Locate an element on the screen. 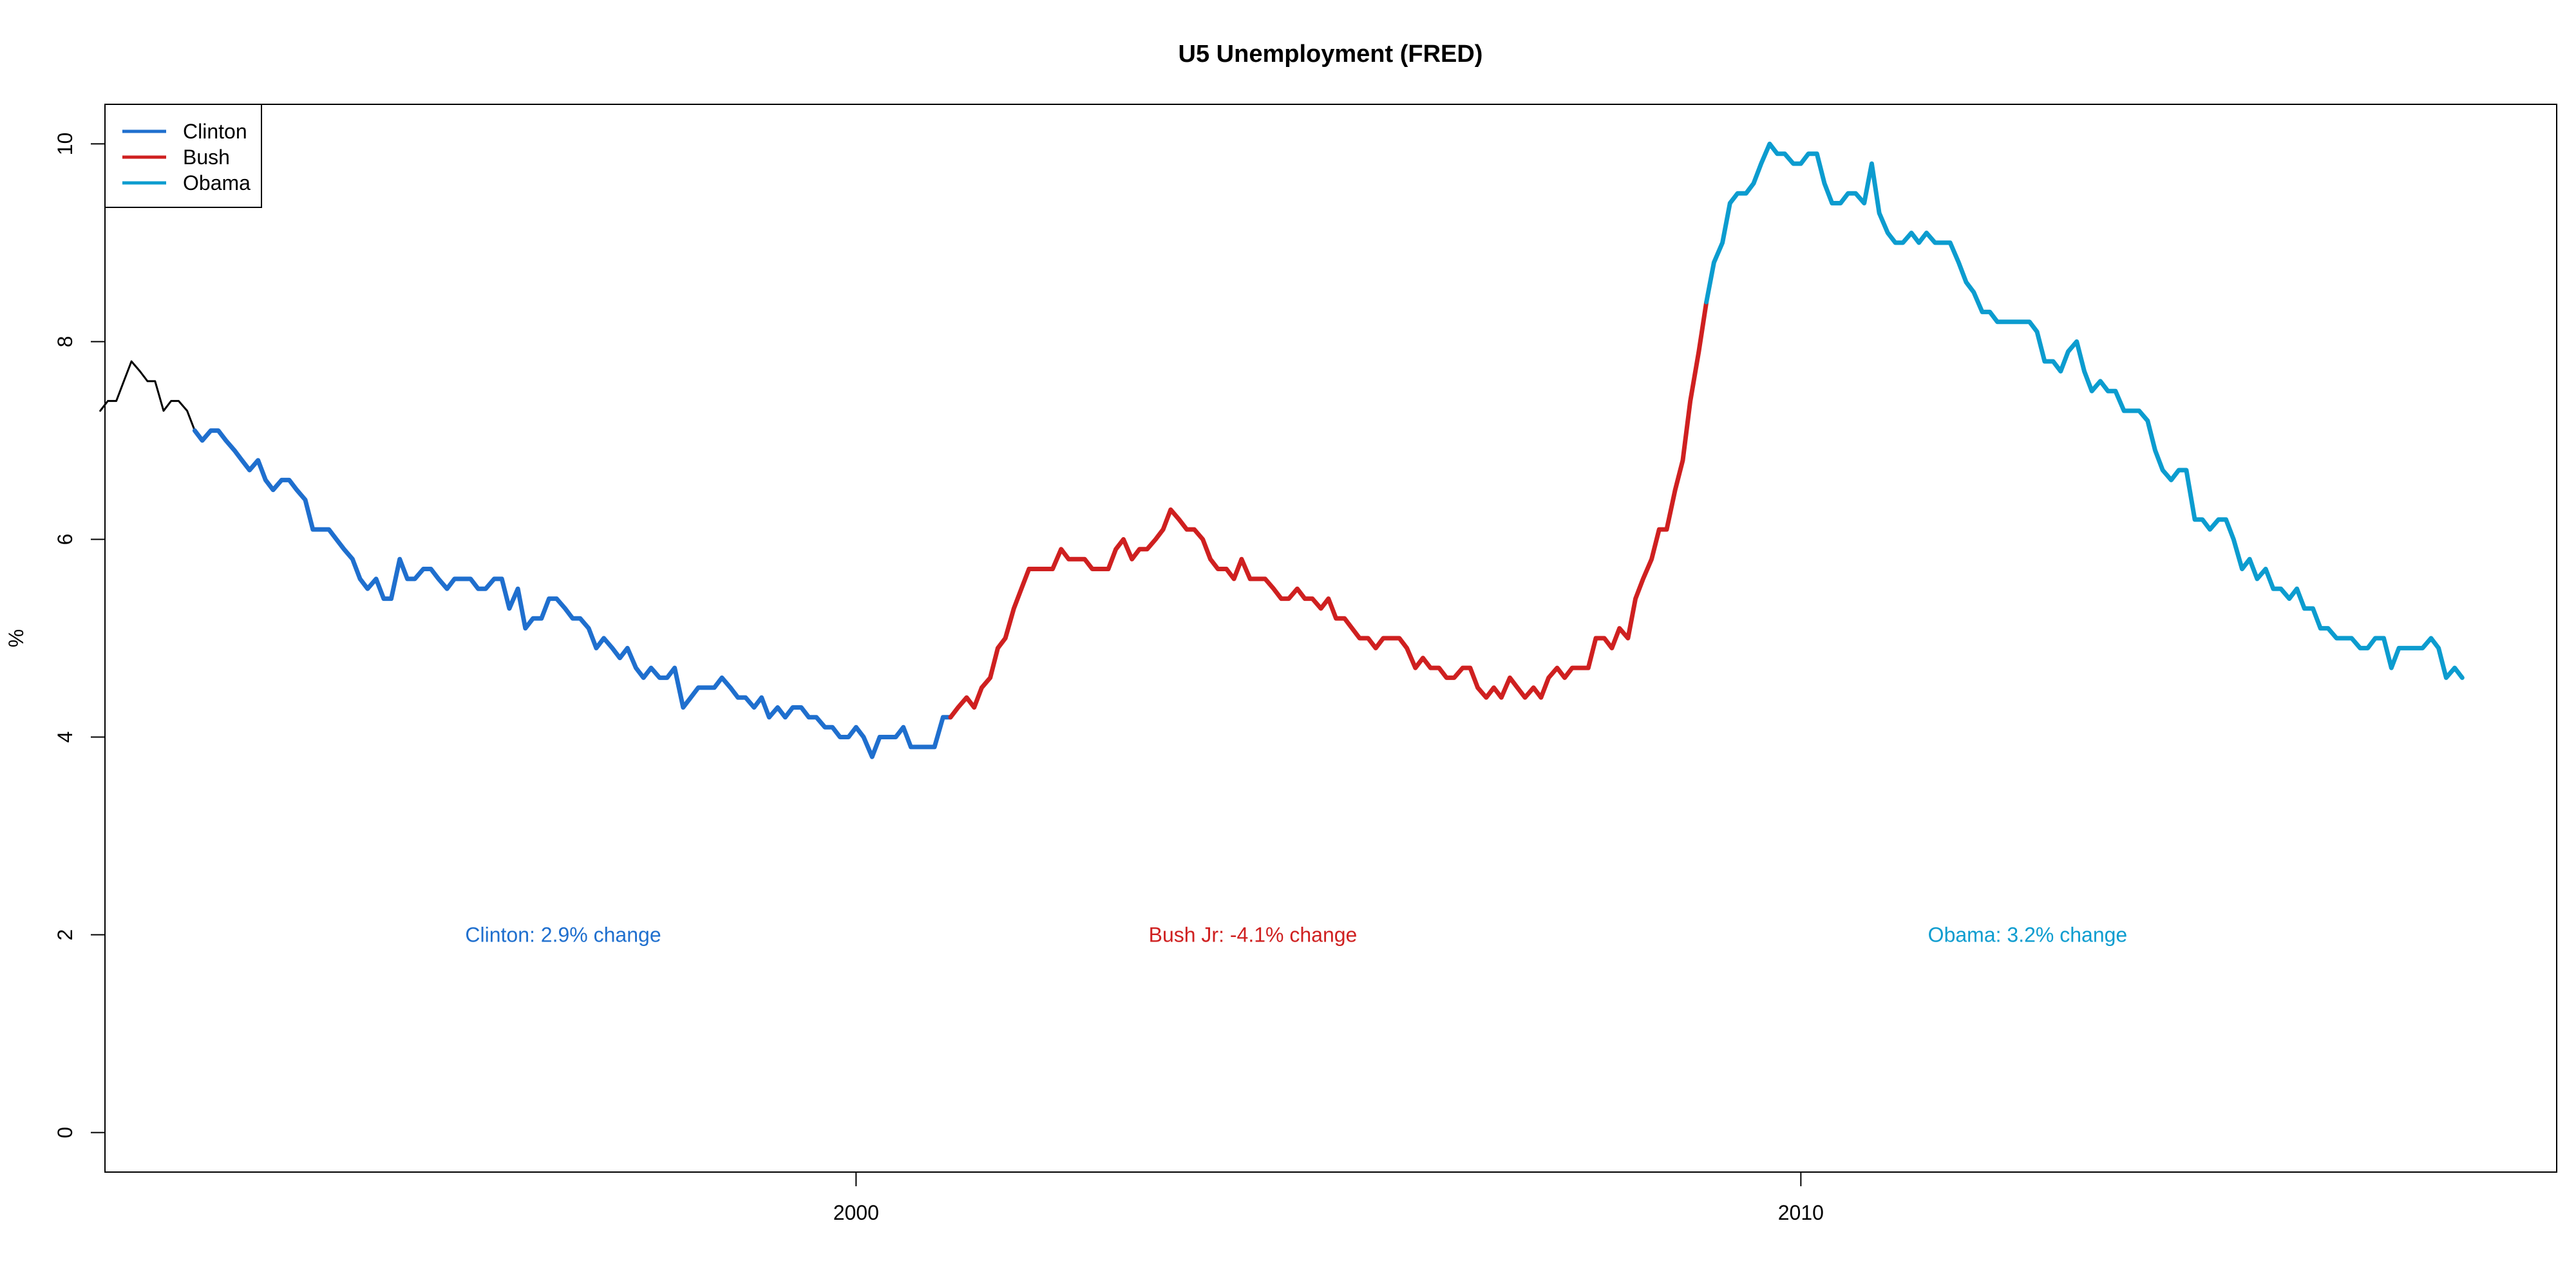 The height and width of the screenshot is (1288, 2576). y-tick-label: 10 is located at coordinates (65, 144).